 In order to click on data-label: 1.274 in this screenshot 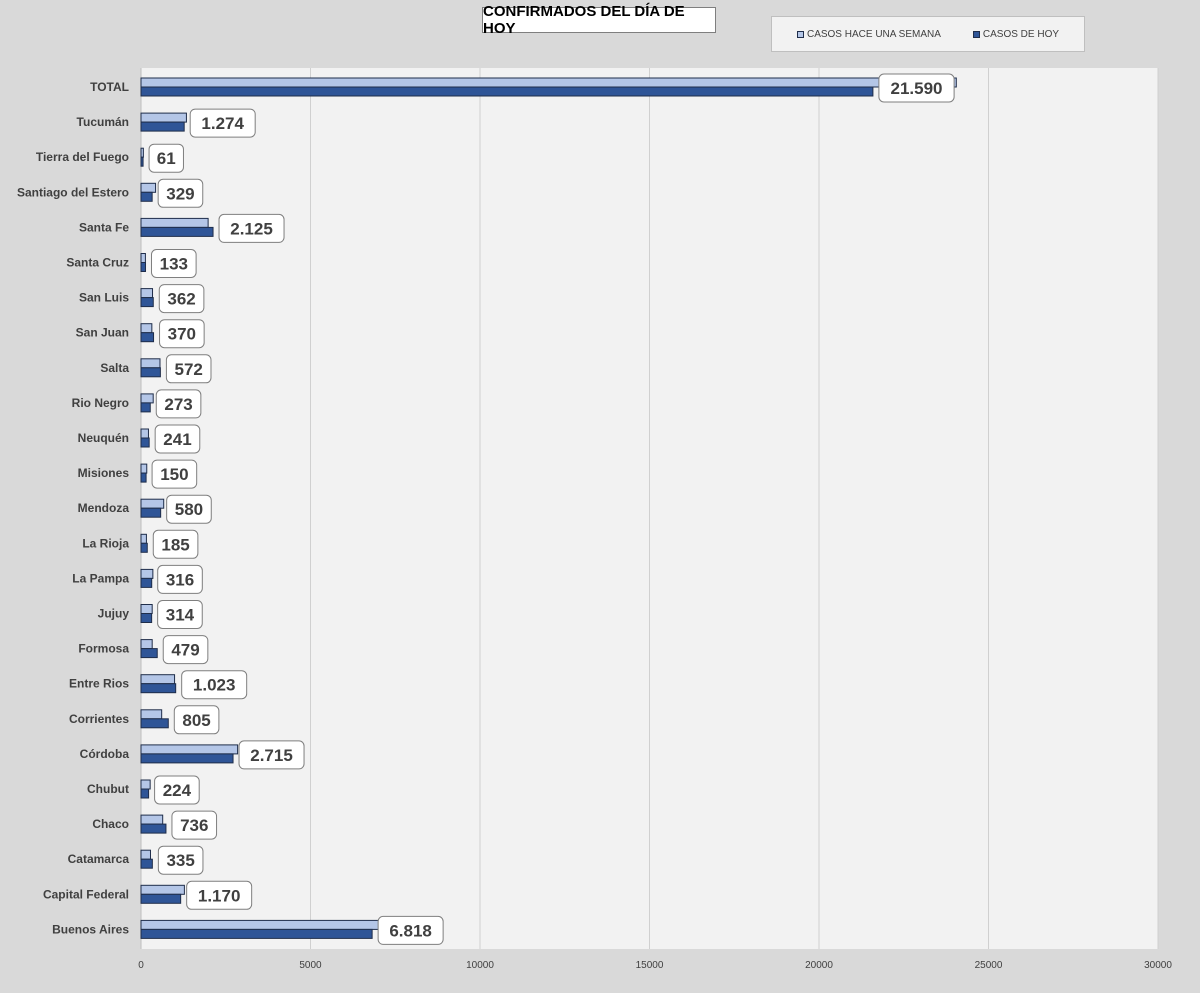, I will do `click(222, 123)`.